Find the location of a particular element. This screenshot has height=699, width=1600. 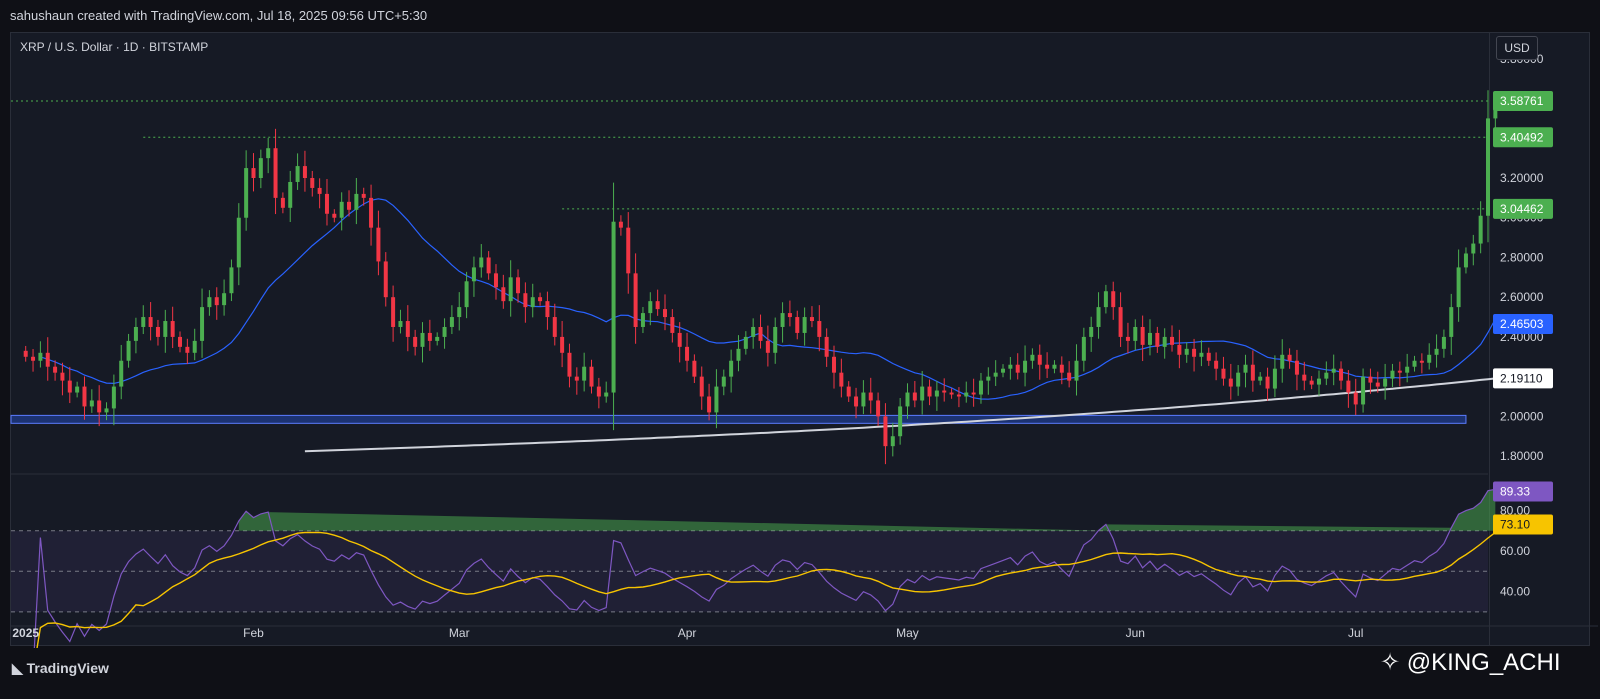

tradingview-brand: TradingView is located at coordinates (67, 668).